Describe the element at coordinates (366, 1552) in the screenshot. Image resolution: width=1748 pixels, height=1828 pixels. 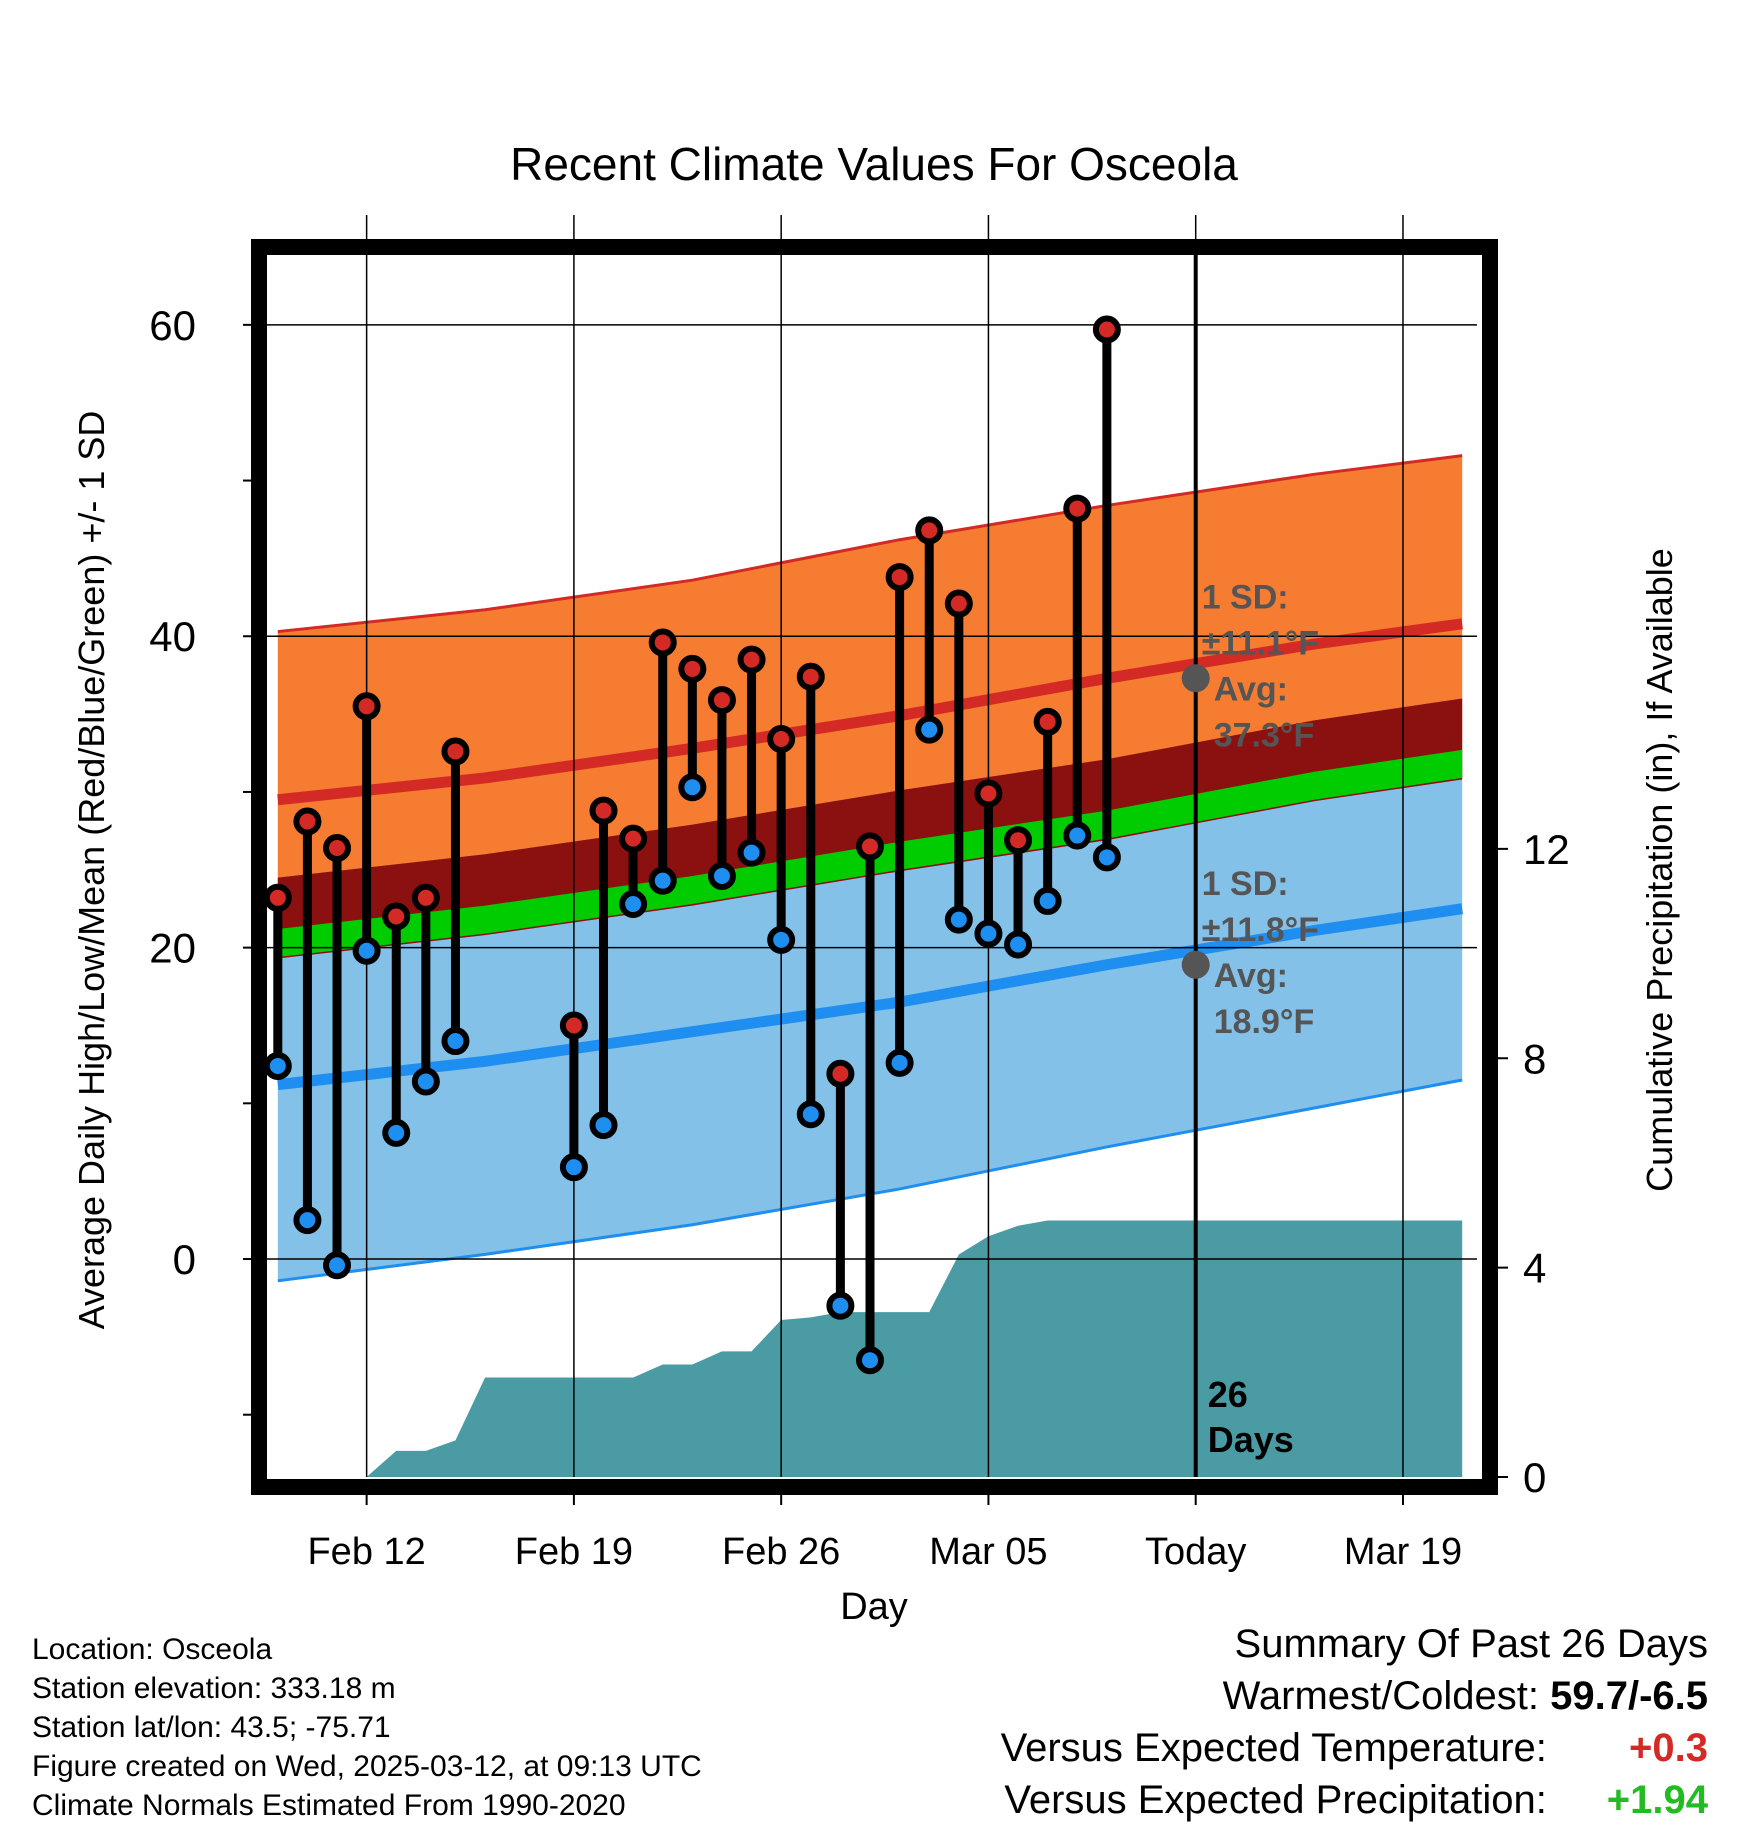
I see `x-tick-label-0: Feb 12` at that location.